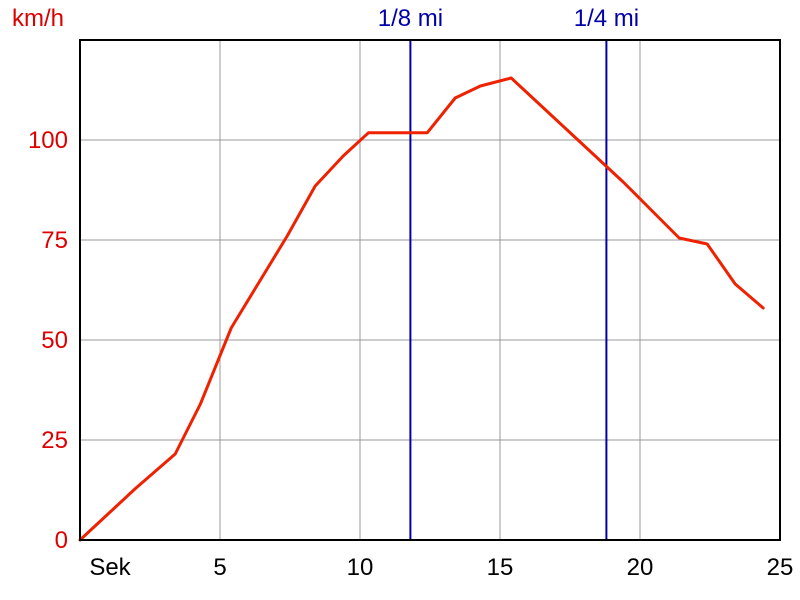 This screenshot has width=800, height=600. What do you see at coordinates (500, 567) in the screenshot?
I see `x-tick-label: 15` at bounding box center [500, 567].